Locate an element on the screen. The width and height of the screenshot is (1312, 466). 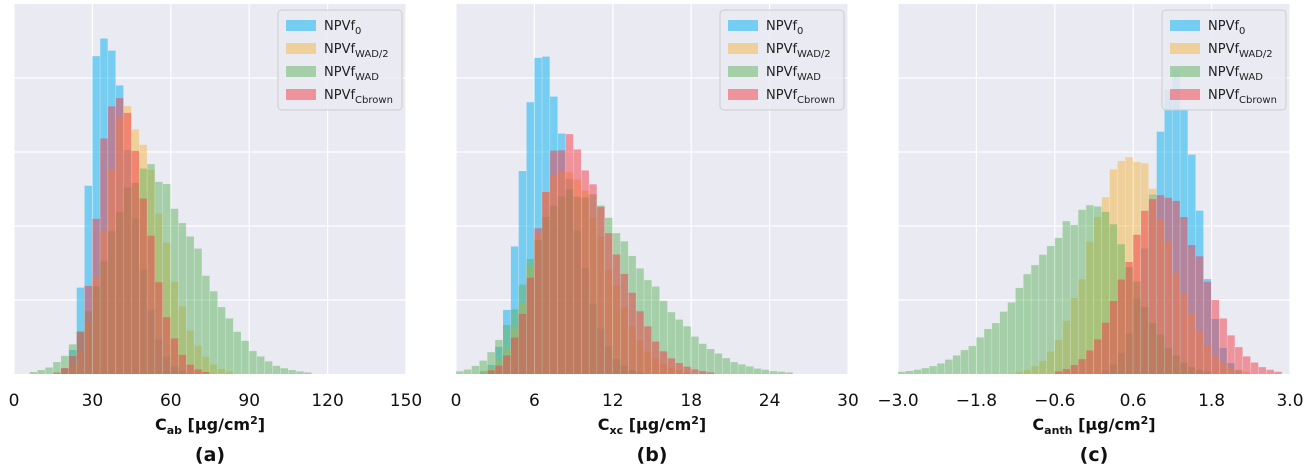
x-tick-label: −0.6 is located at coordinates (1054, 401).